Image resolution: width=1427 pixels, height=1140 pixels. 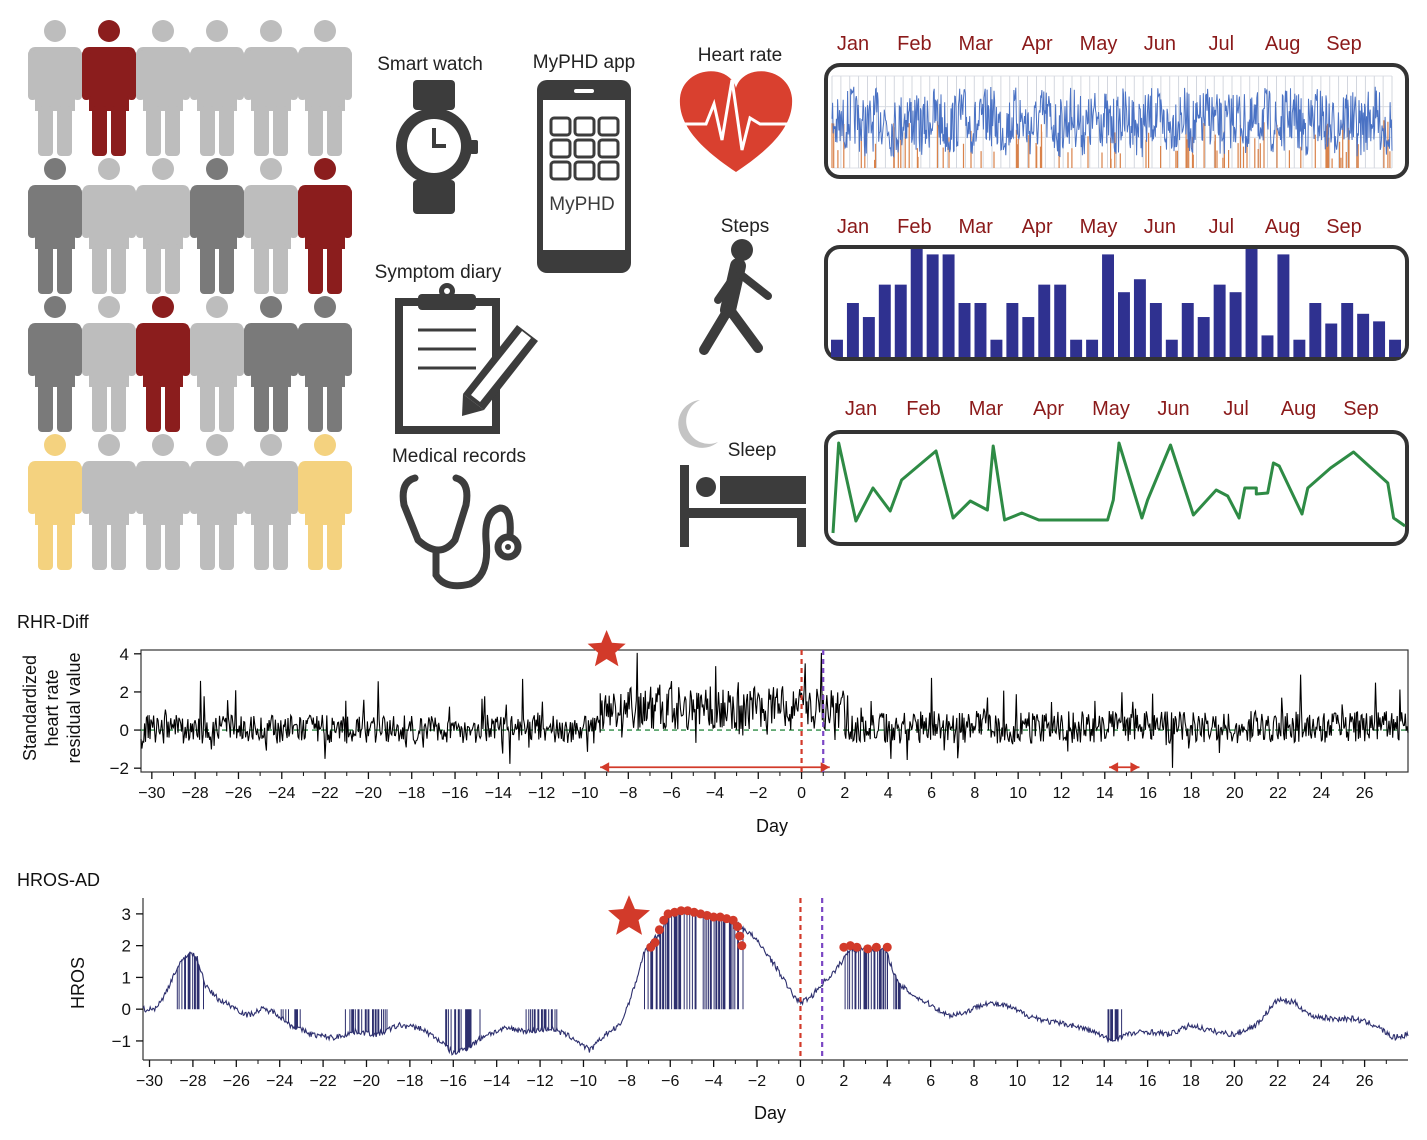 I want to click on x-tick-label: 20, so click(x=1235, y=1081).